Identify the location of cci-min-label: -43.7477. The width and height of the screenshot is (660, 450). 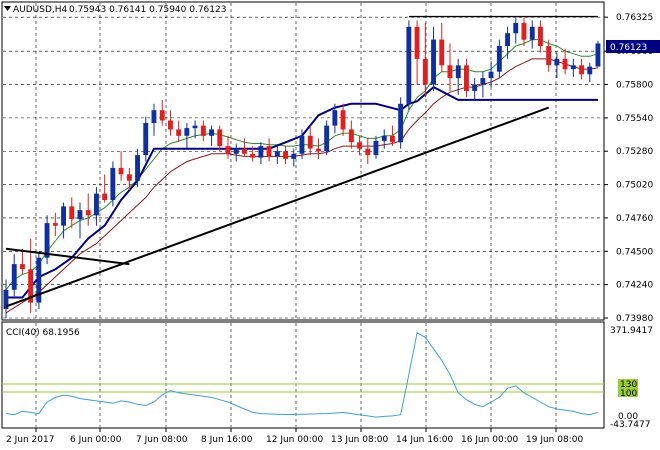
(630, 425).